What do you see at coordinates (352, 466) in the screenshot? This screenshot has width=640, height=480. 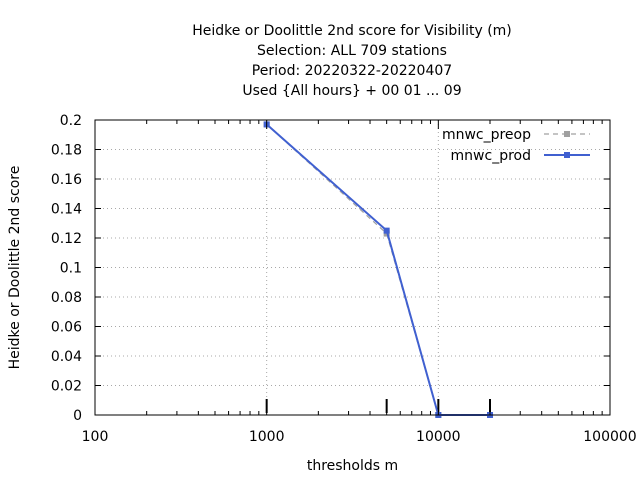 I see `x-axis-label: thresholds m` at bounding box center [352, 466].